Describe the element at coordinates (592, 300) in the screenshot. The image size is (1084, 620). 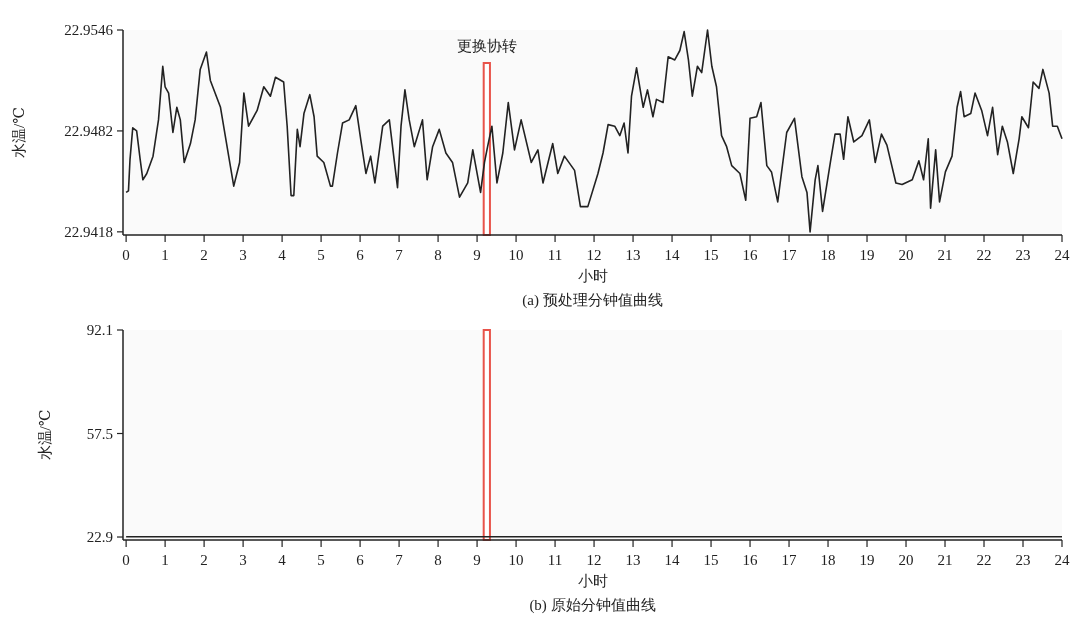
I see `text: (a) 预处理分钟值曲线` at that location.